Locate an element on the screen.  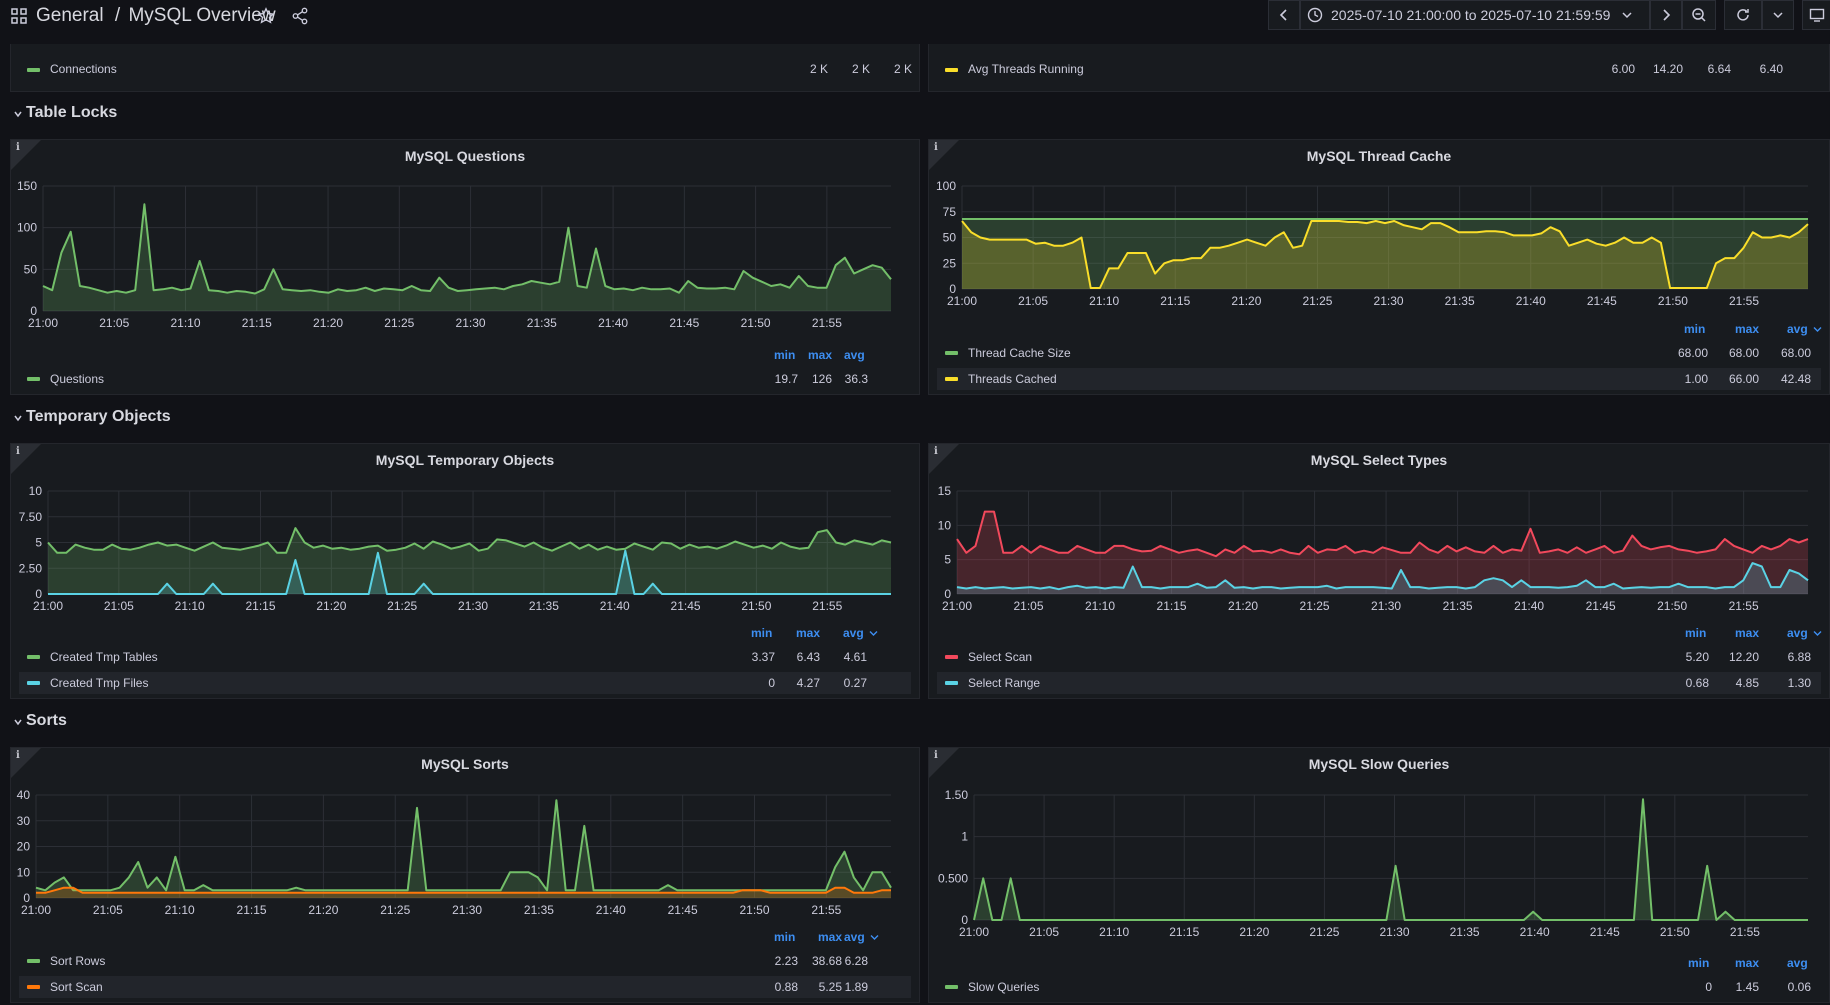
panel-title: MySQL Questions is located at coordinates (465, 156).